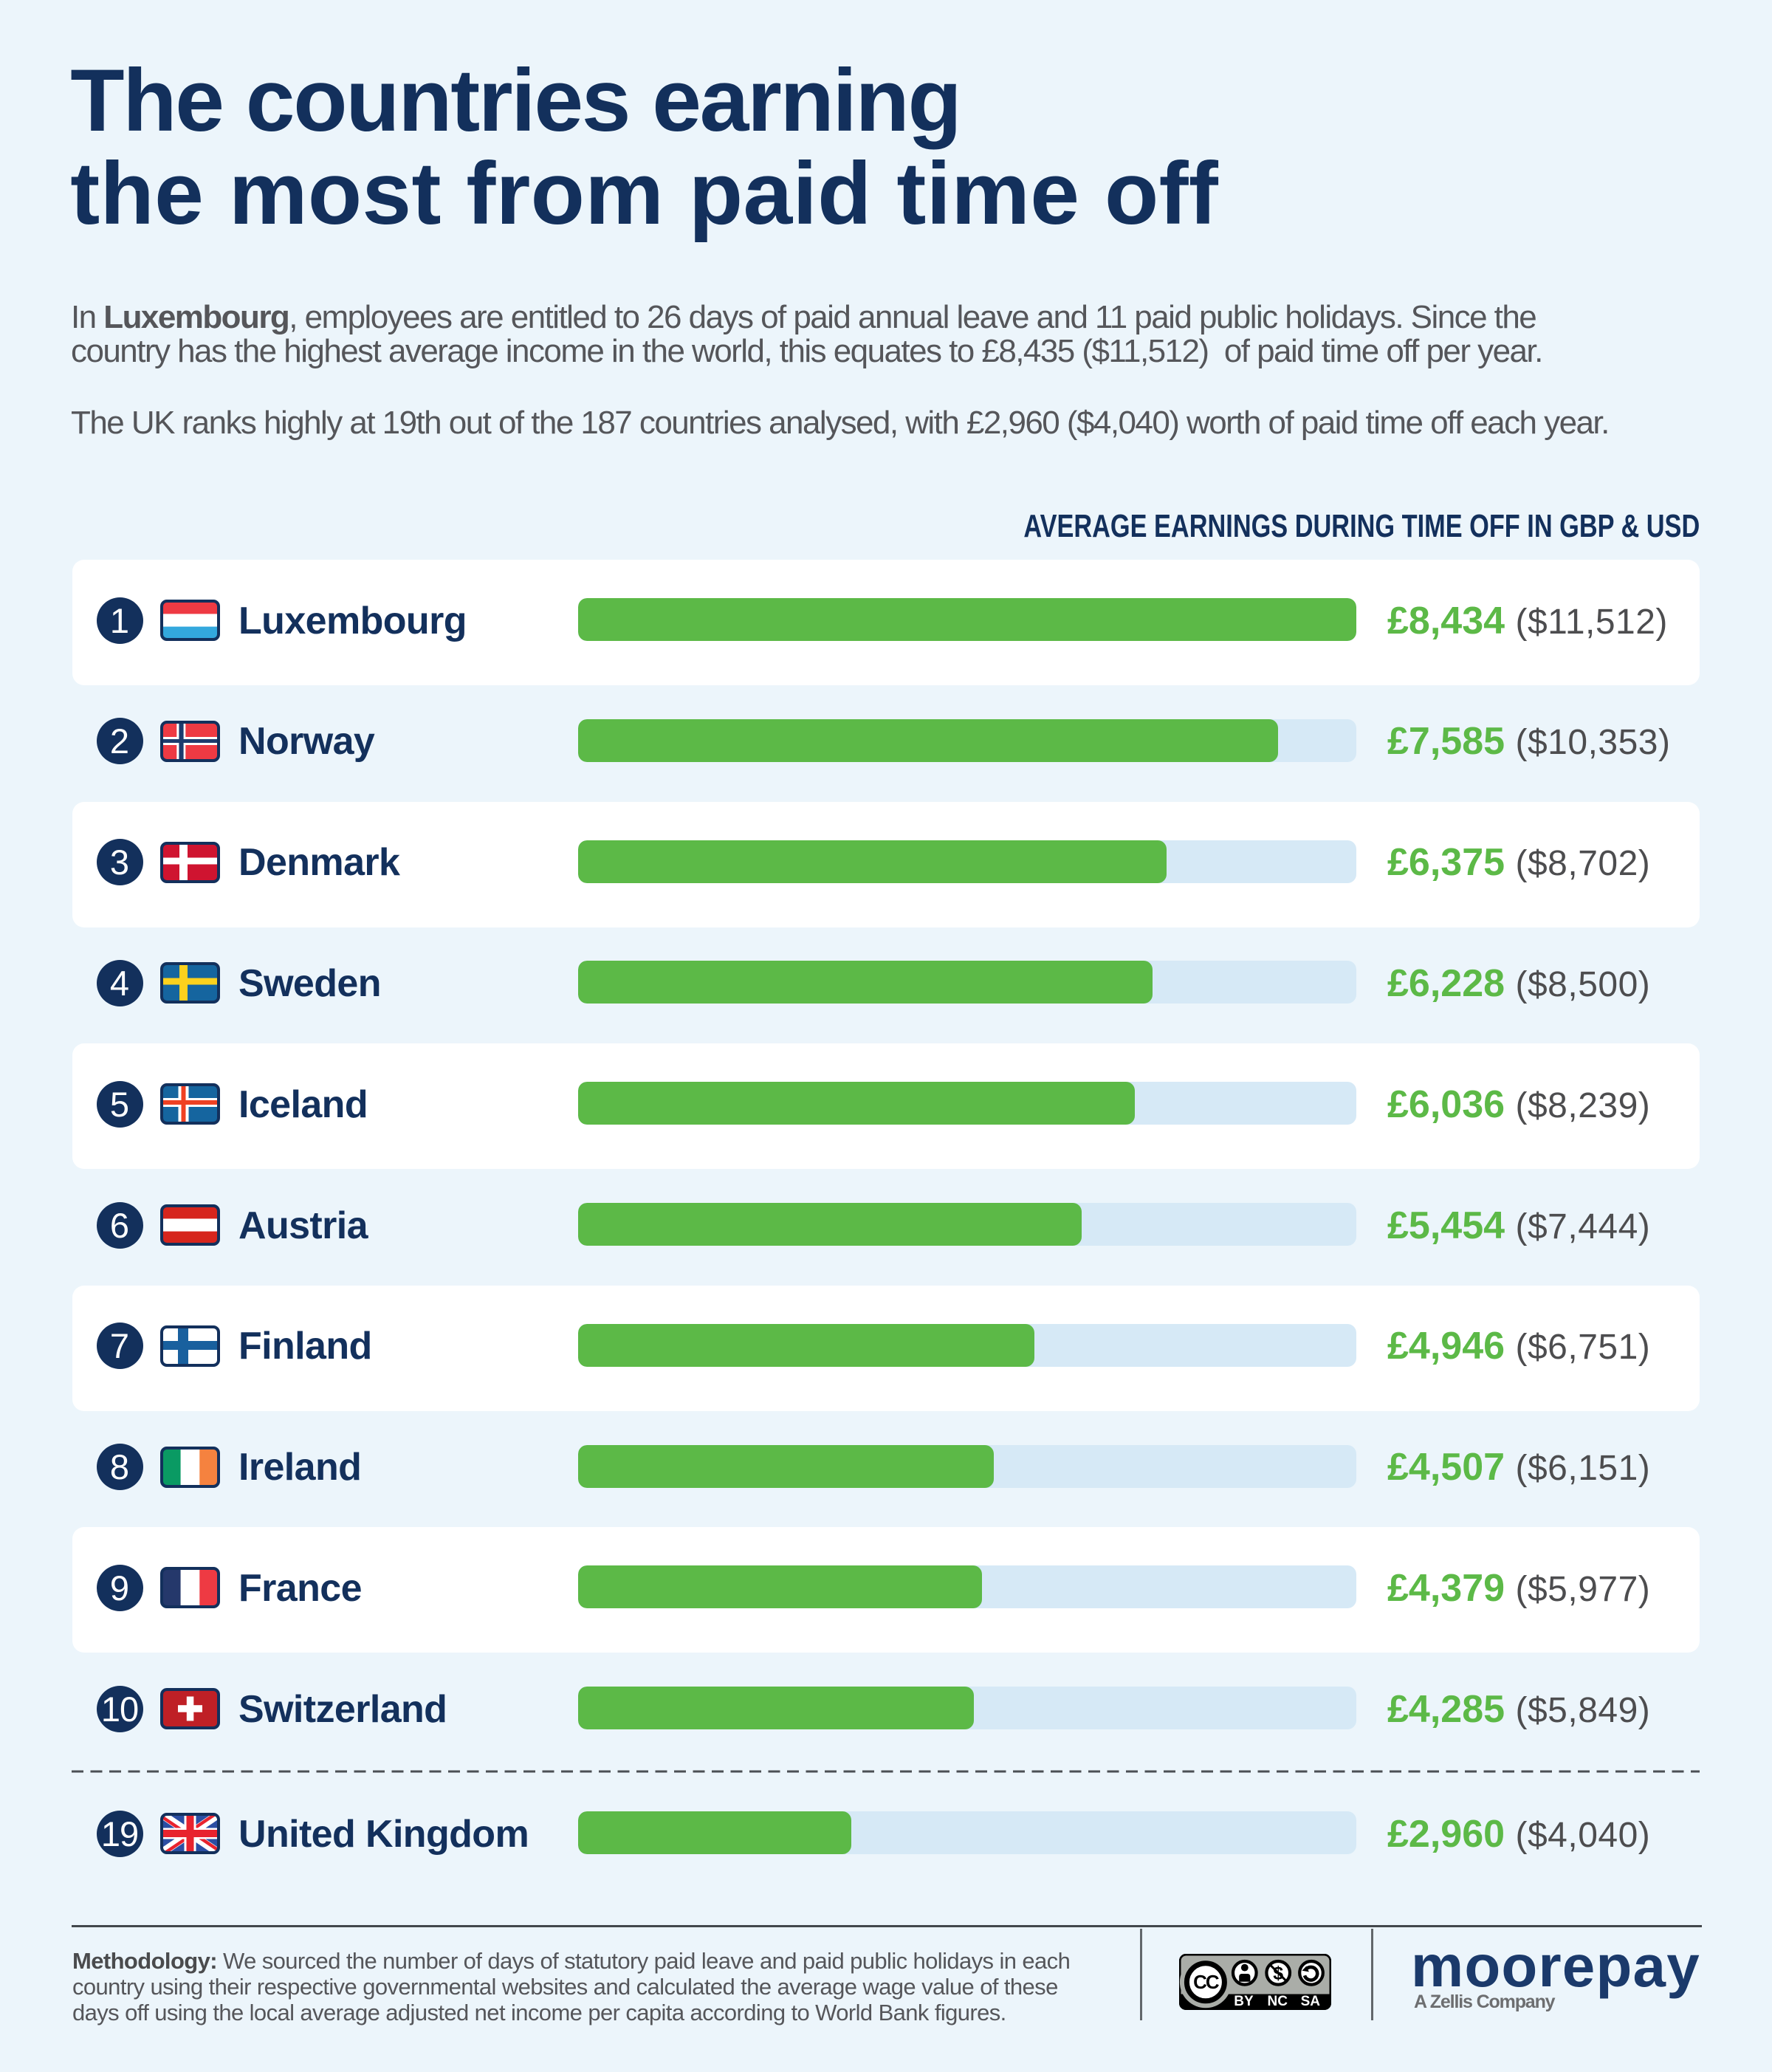  What do you see at coordinates (1244, 2002) in the screenshot?
I see `svg-text: BY` at bounding box center [1244, 2002].